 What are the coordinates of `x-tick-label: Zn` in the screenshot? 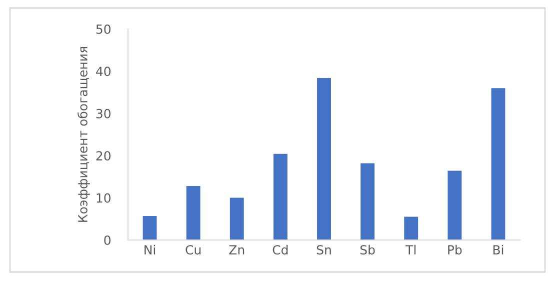 It's located at (236, 249).